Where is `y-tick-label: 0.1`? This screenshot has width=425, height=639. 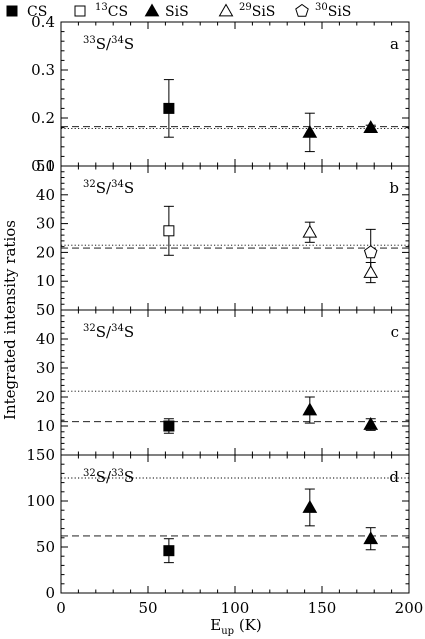 y-tick-label: 0.1 is located at coordinates (43, 166).